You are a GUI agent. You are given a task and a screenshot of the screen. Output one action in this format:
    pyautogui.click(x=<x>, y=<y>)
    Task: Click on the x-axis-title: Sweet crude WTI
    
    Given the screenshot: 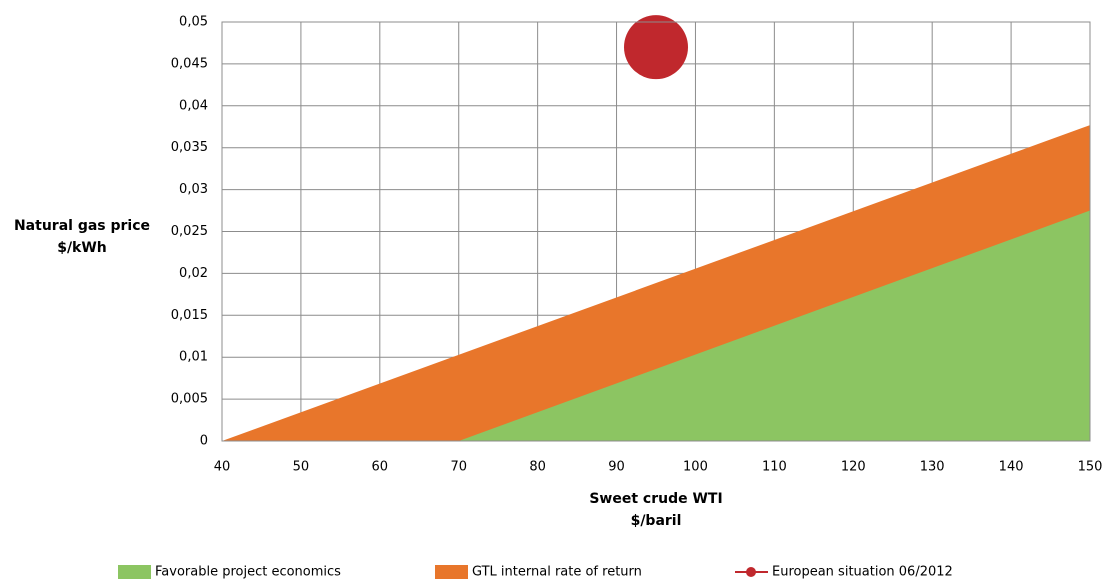 What is the action you would take?
    pyautogui.click(x=655, y=499)
    